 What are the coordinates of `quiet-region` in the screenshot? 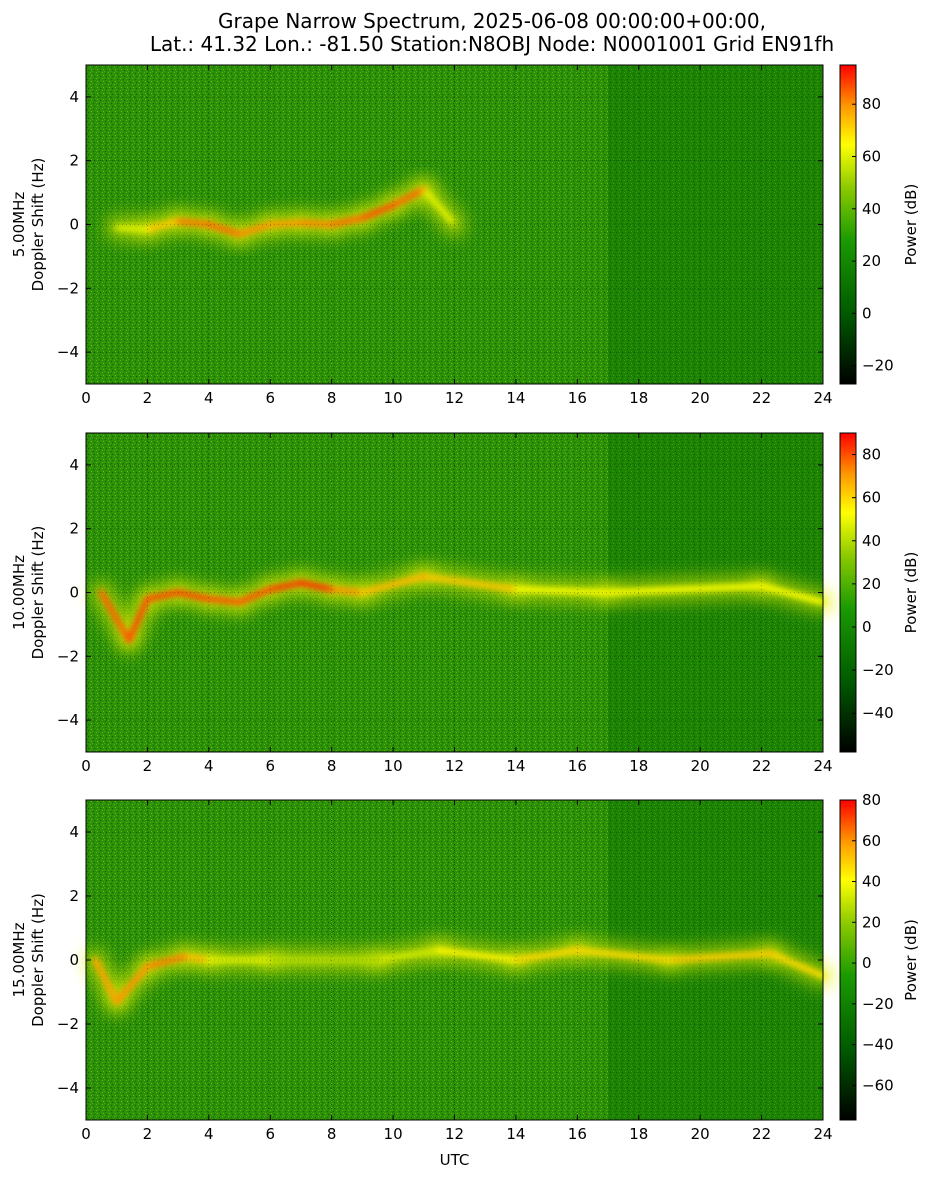 It's located at (715, 224).